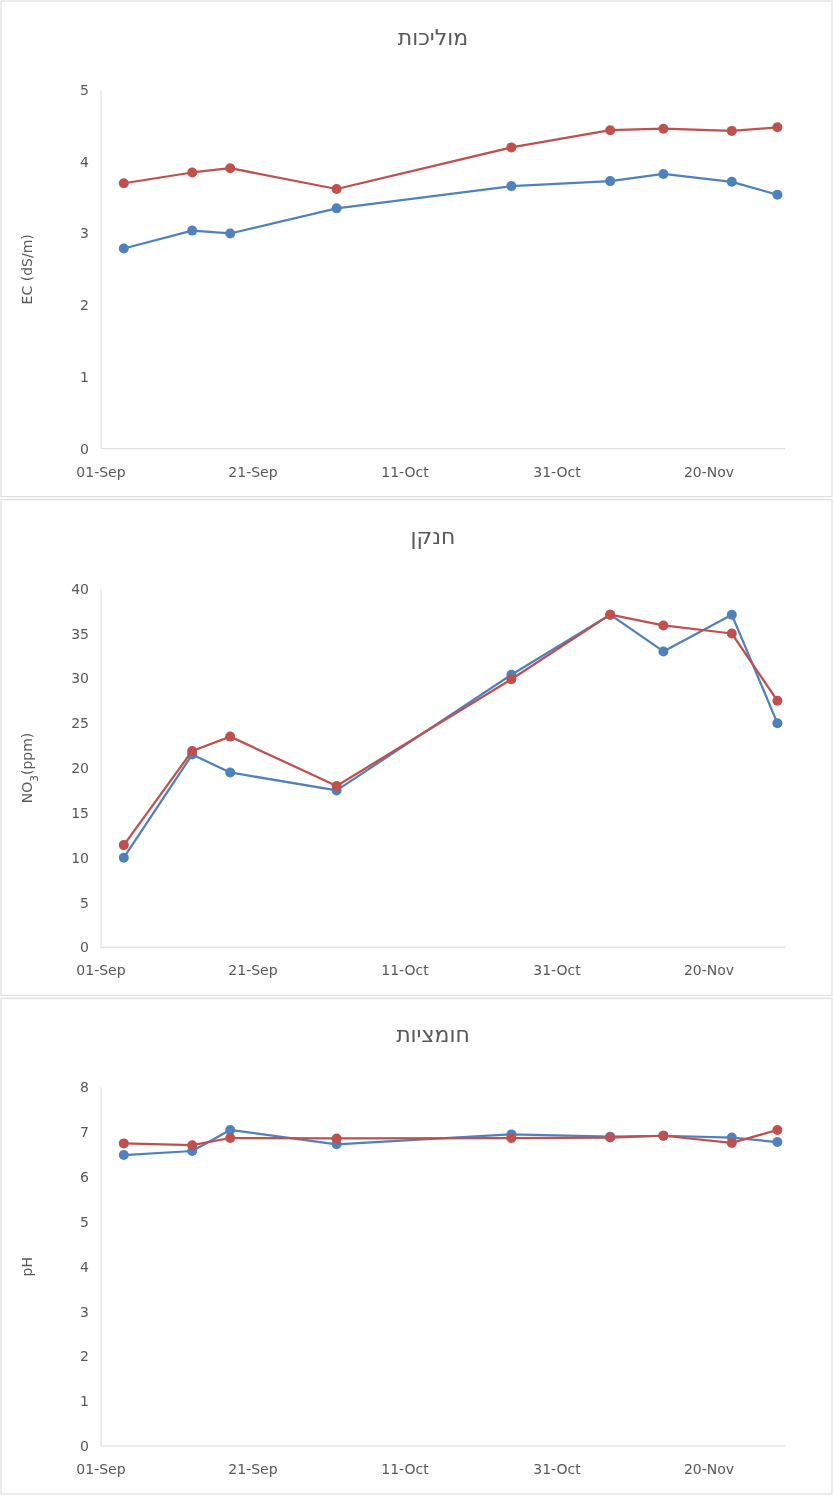 The image size is (833, 1496). Describe the element at coordinates (433, 536) in the screenshot. I see `chart-title: חנקן` at that location.